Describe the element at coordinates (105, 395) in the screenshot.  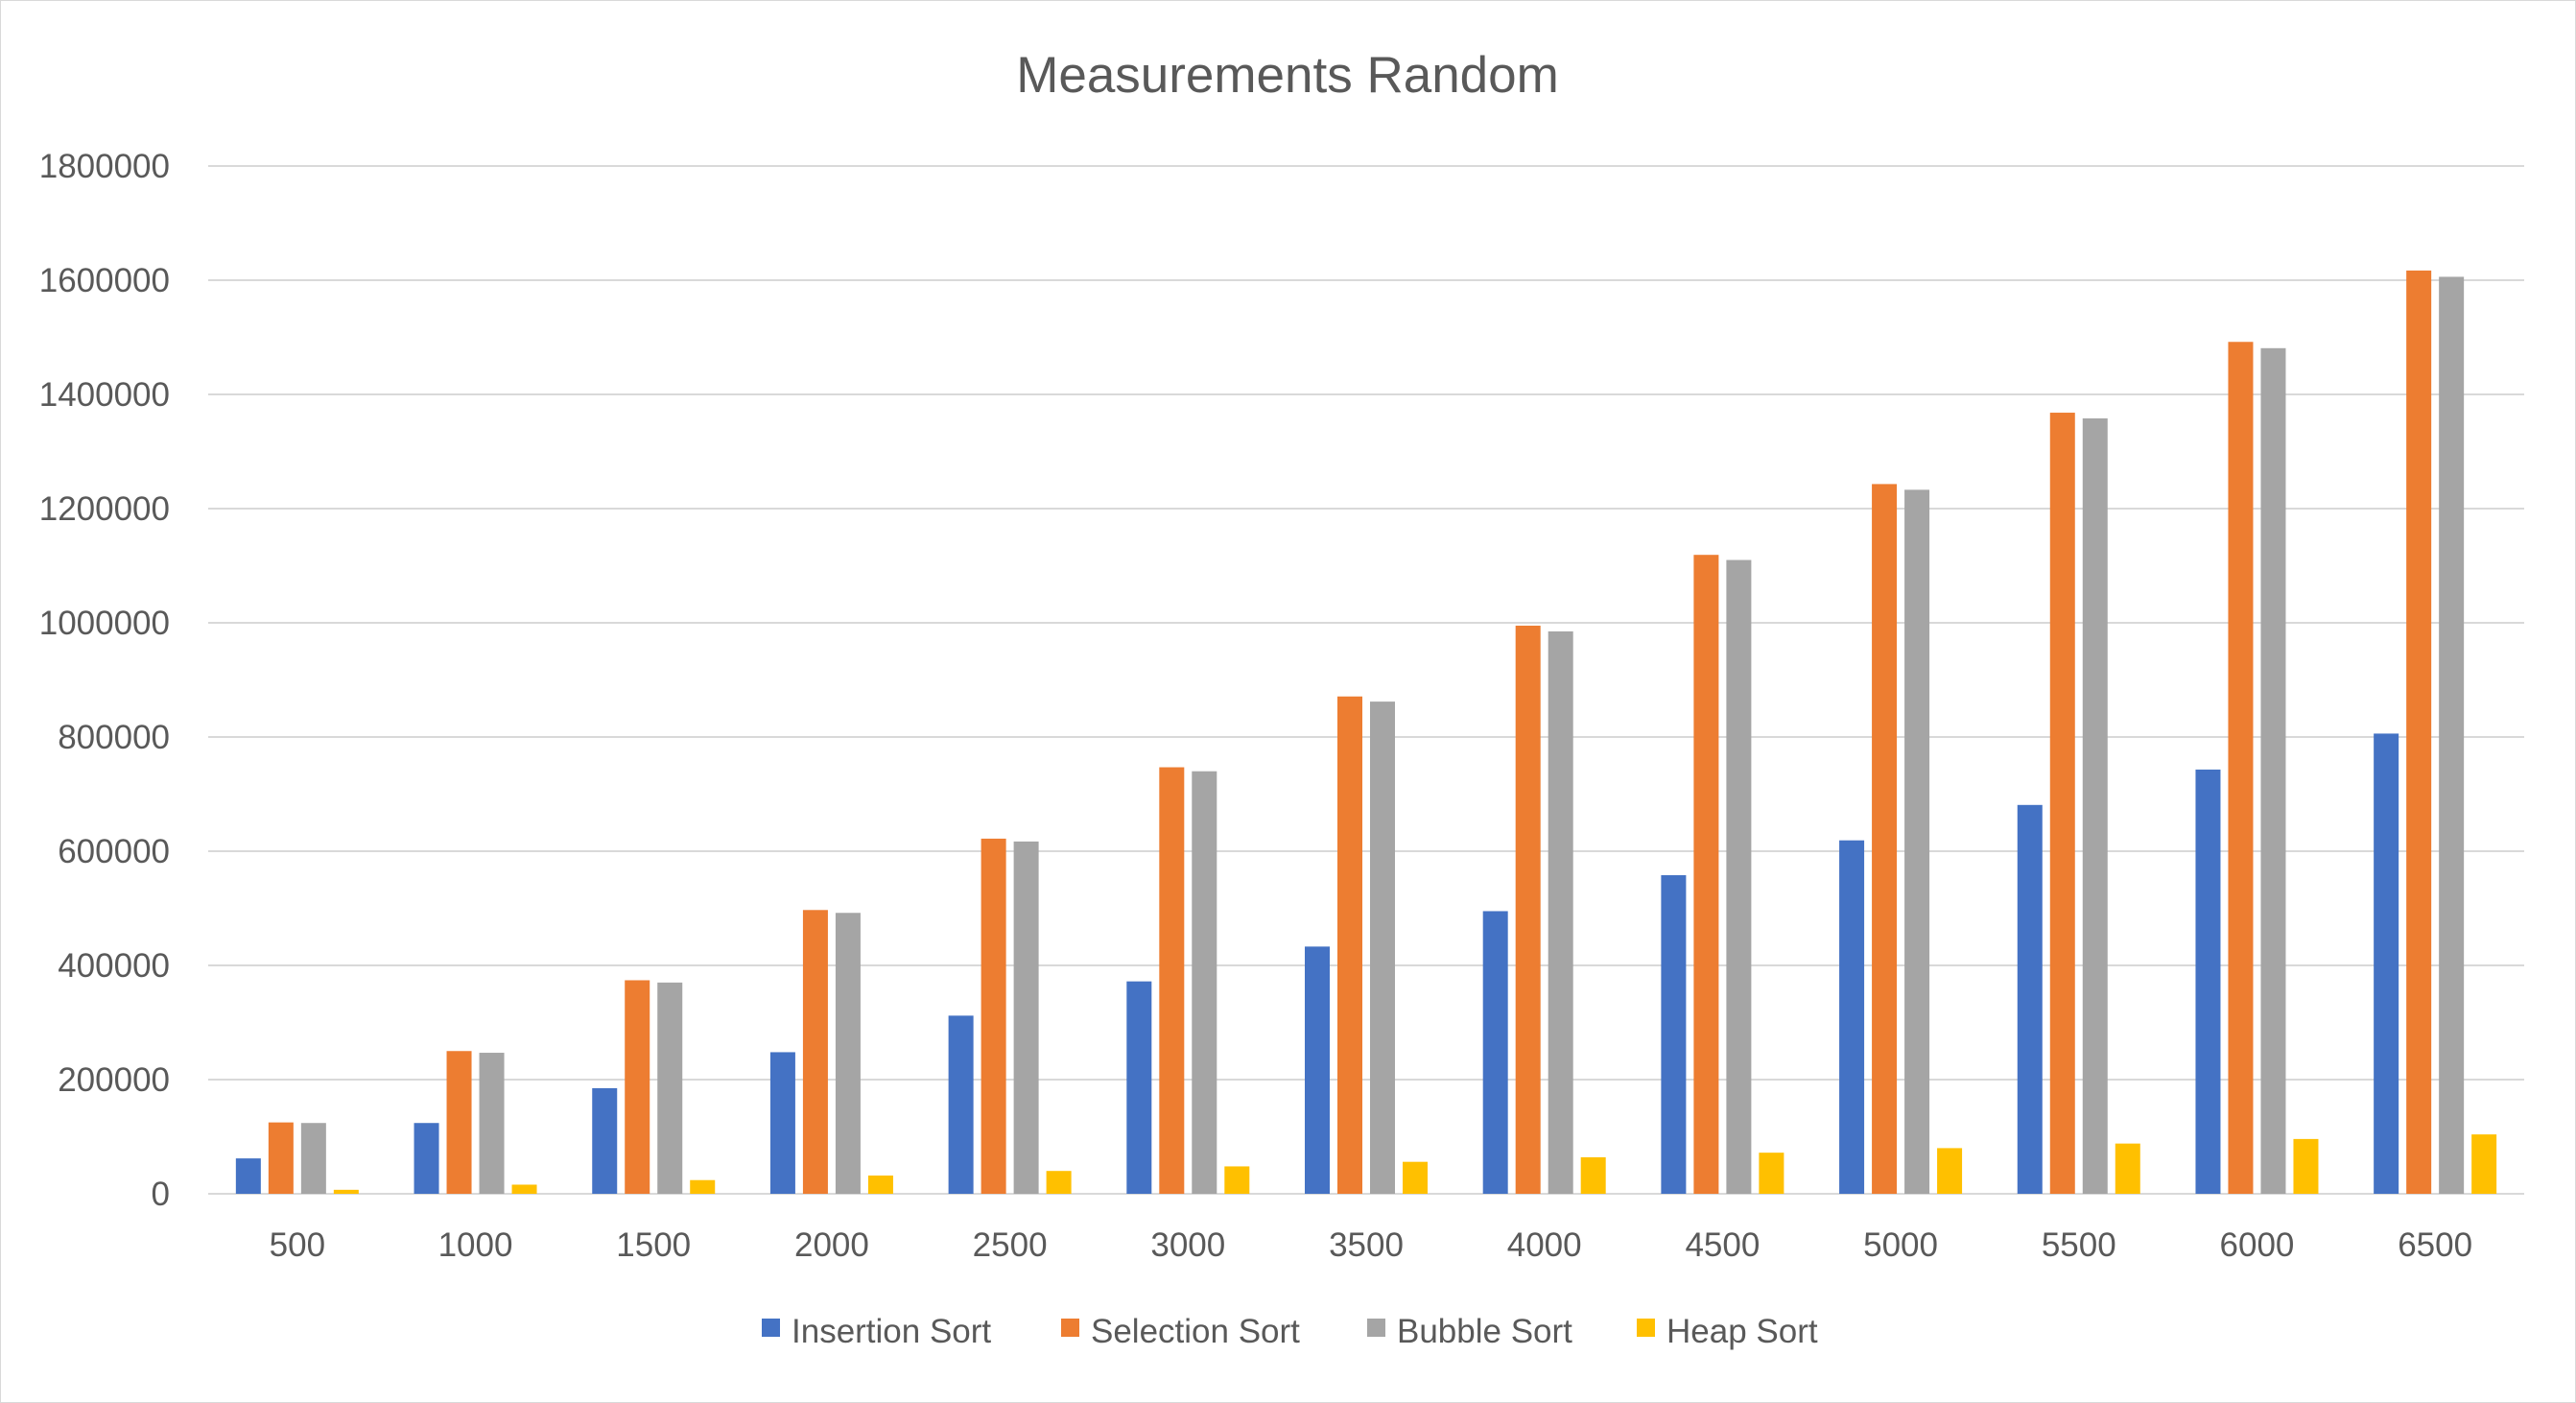
I see `y-tick-label: 1400000` at that location.